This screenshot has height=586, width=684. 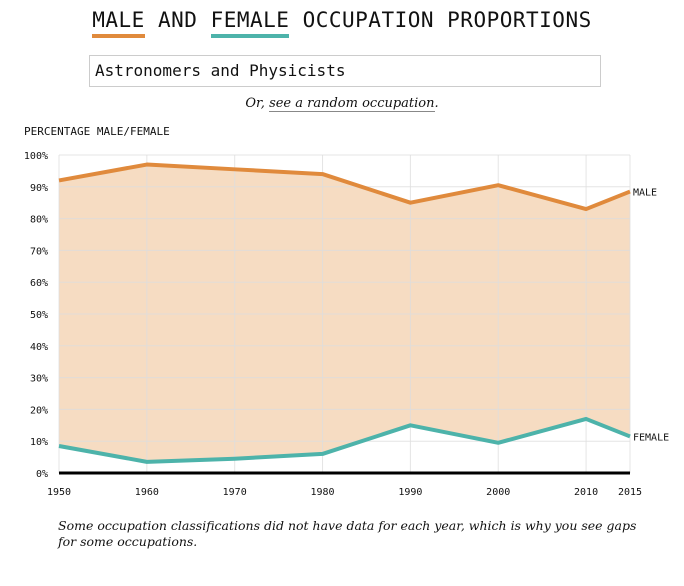 I want to click on x-tick-label: 1990, so click(x=410, y=492).